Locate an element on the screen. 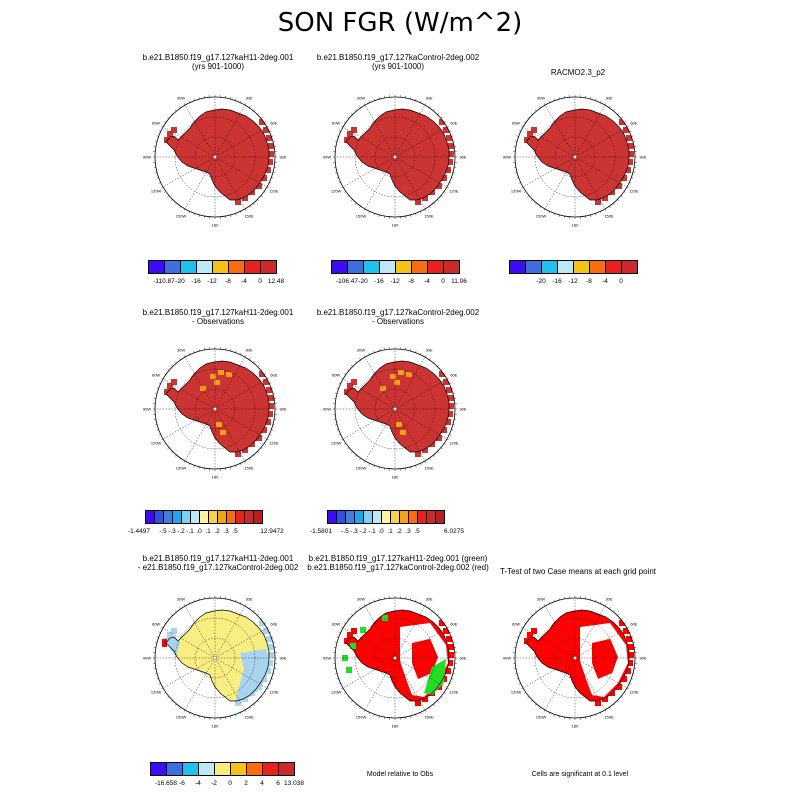 This screenshot has height=800, width=800. coastline is located at coordinates (217, 655).